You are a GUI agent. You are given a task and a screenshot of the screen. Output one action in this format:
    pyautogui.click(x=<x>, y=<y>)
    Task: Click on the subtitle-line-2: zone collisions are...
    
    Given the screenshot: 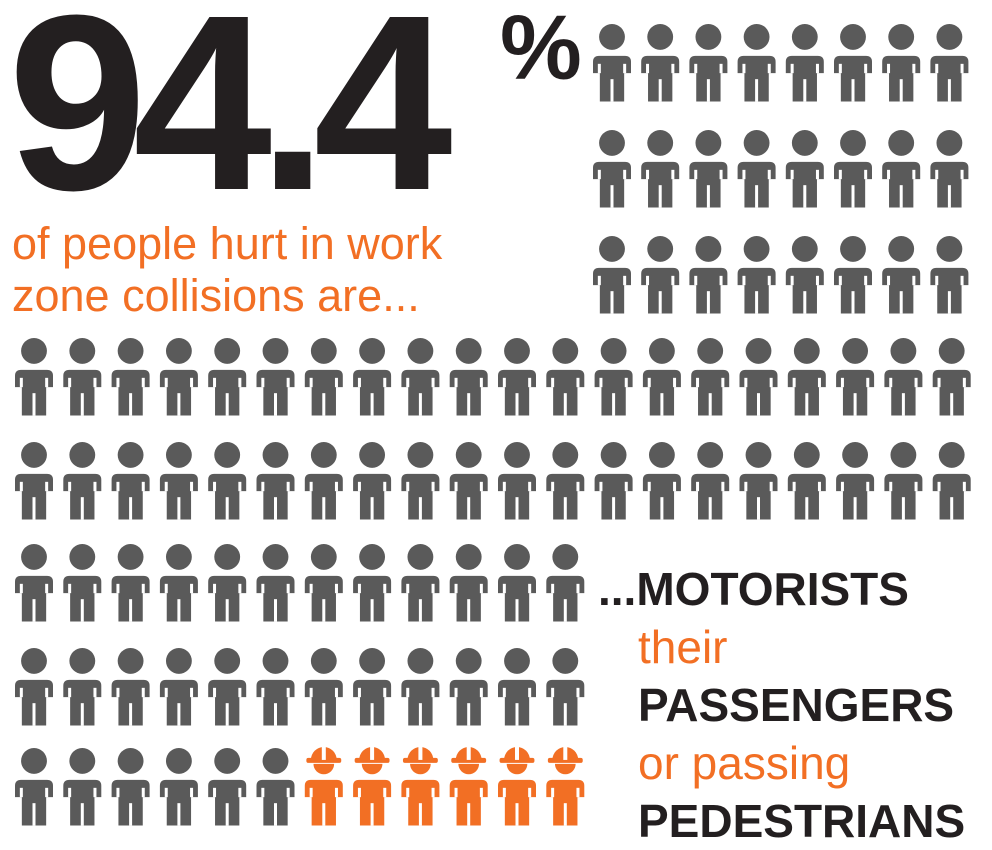 What is the action you would take?
    pyautogui.click(x=216, y=295)
    